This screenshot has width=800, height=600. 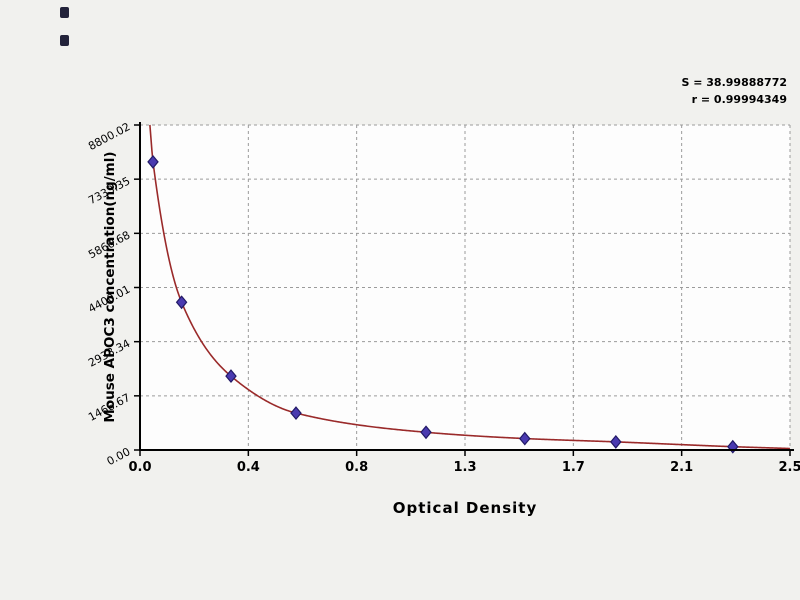 I want to click on fit-statistics: S = 38.99888772 r = 0.99994349, so click(x=734, y=91).